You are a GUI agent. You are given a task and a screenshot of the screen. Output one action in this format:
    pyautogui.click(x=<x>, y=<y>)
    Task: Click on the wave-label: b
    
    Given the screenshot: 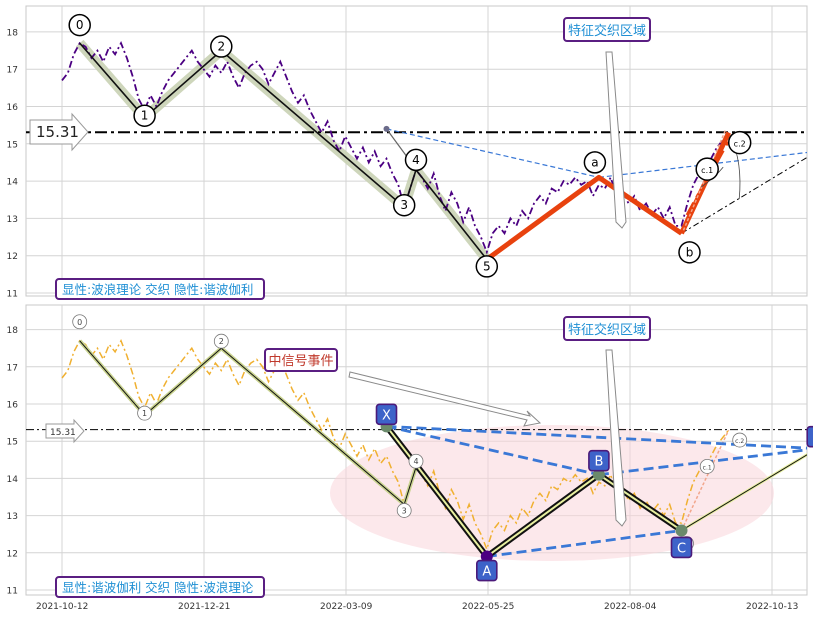 What is the action you would take?
    pyautogui.click(x=690, y=252)
    